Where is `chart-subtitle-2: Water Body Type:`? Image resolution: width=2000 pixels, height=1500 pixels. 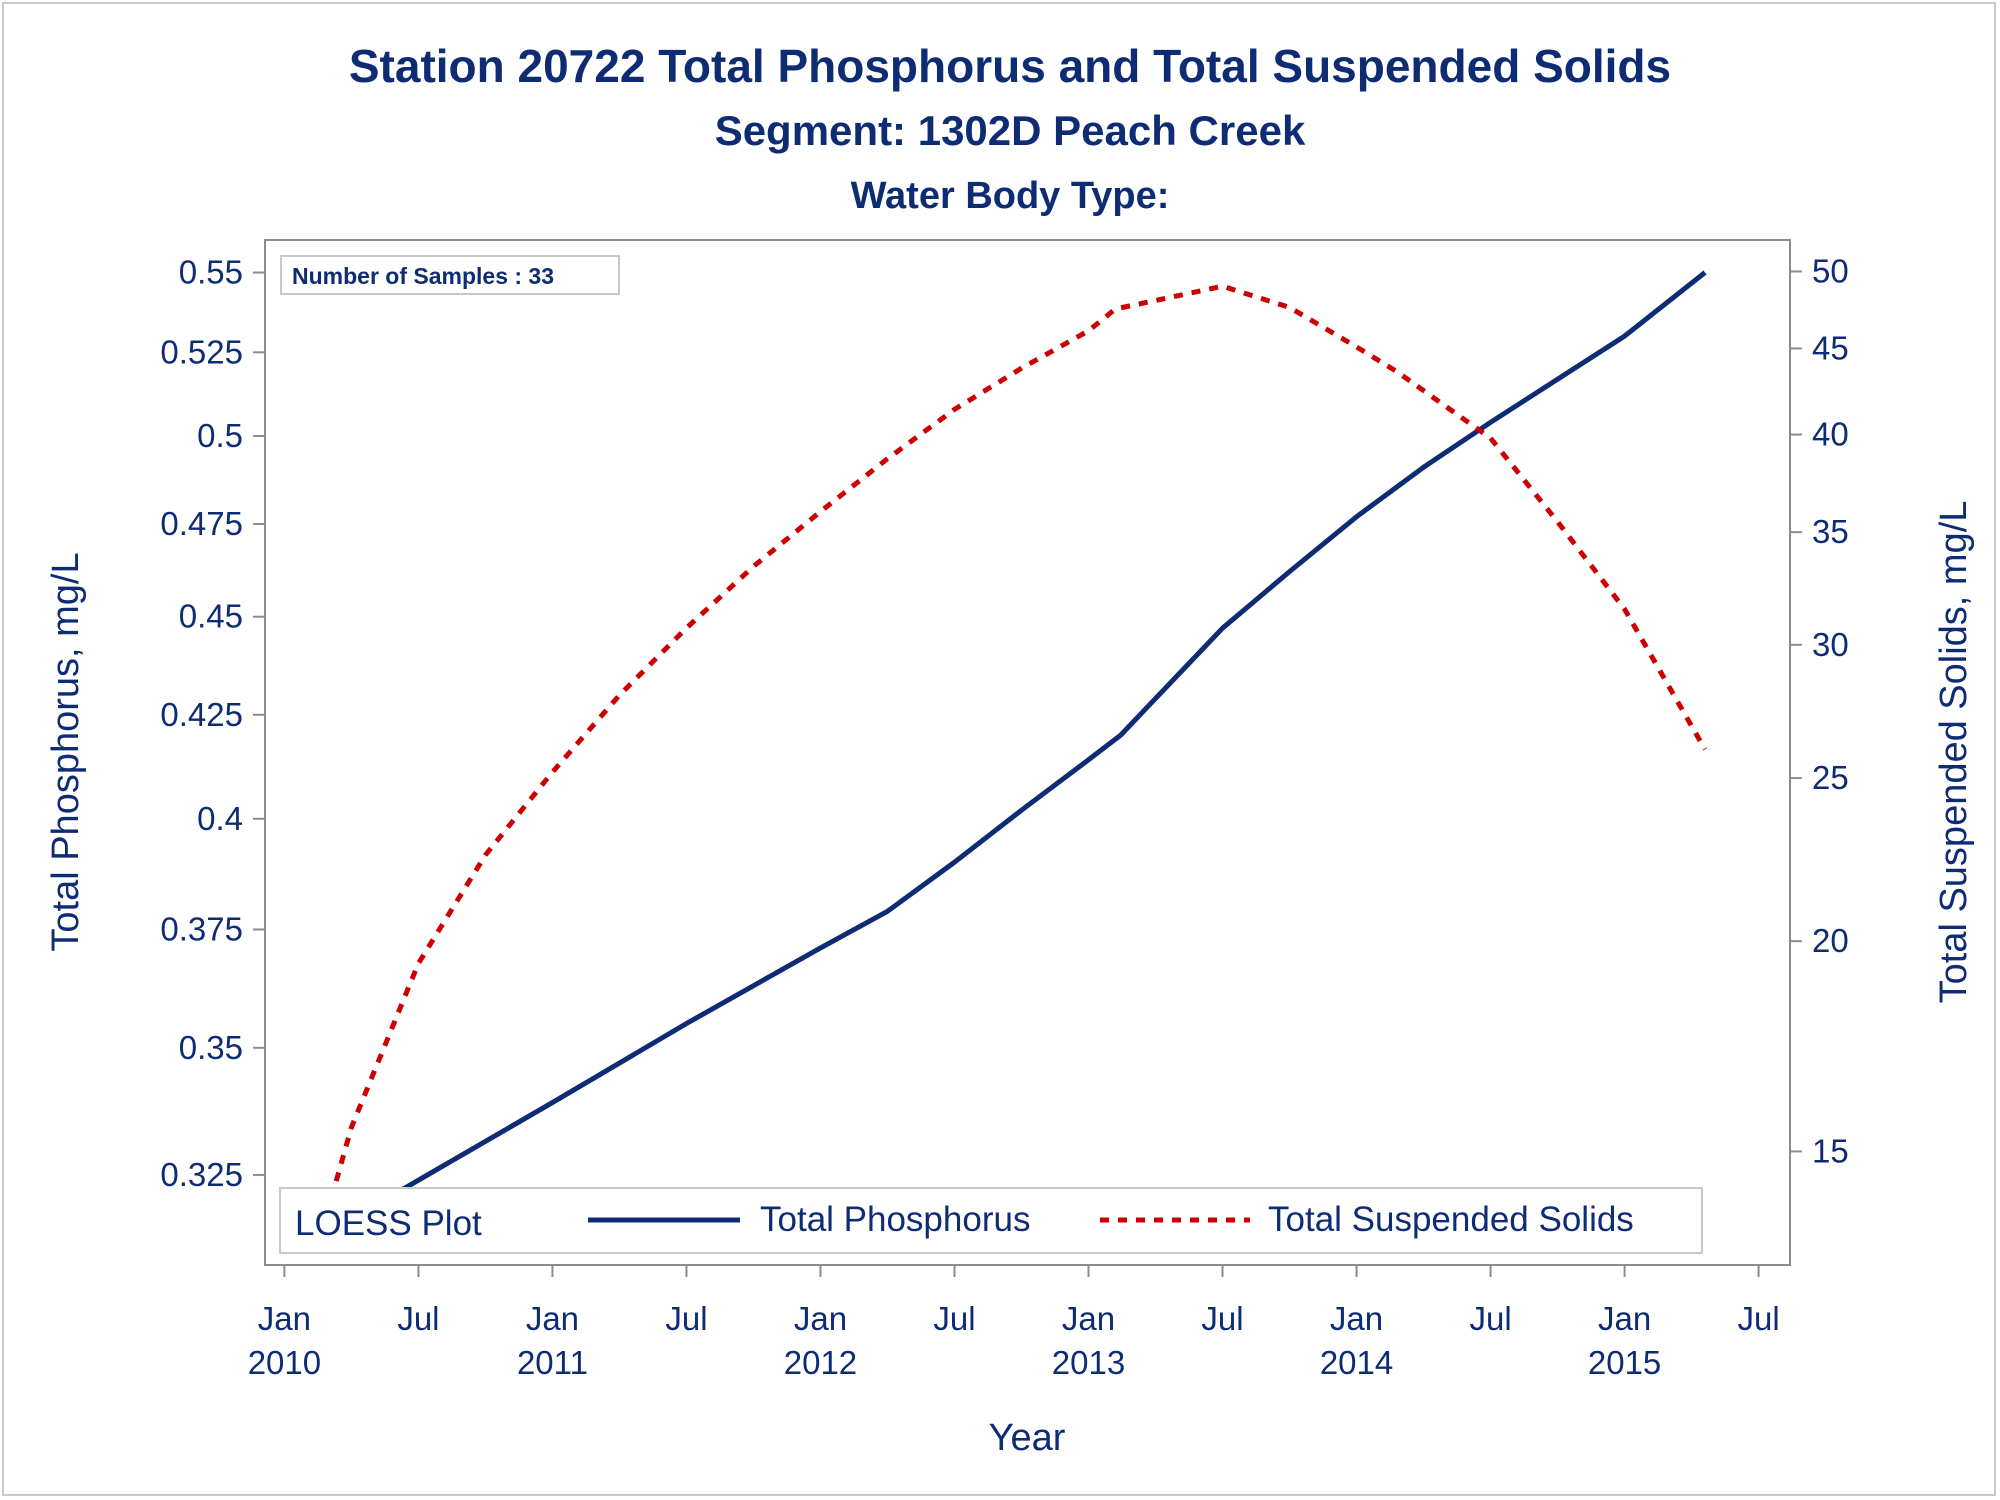
chart-subtitle-2: Water Body Type: is located at coordinates (1010, 196).